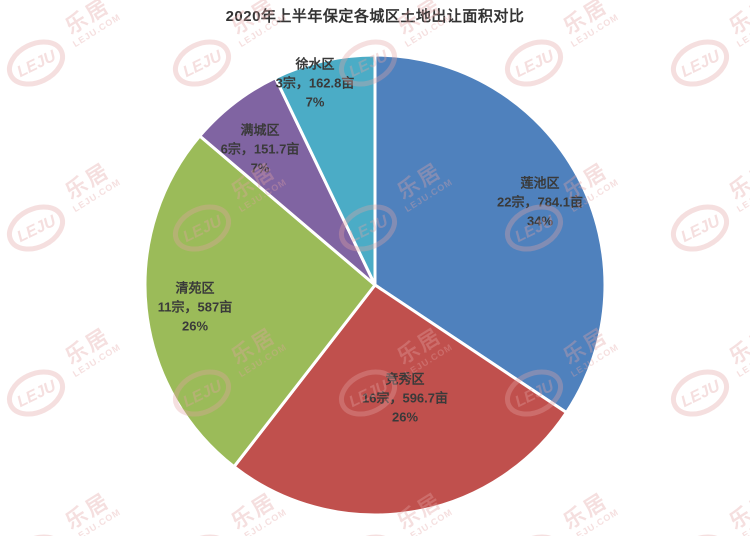 The height and width of the screenshot is (536, 750). Describe the element at coordinates (195, 288) in the screenshot. I see `slice-label-name: 清苑区` at that location.